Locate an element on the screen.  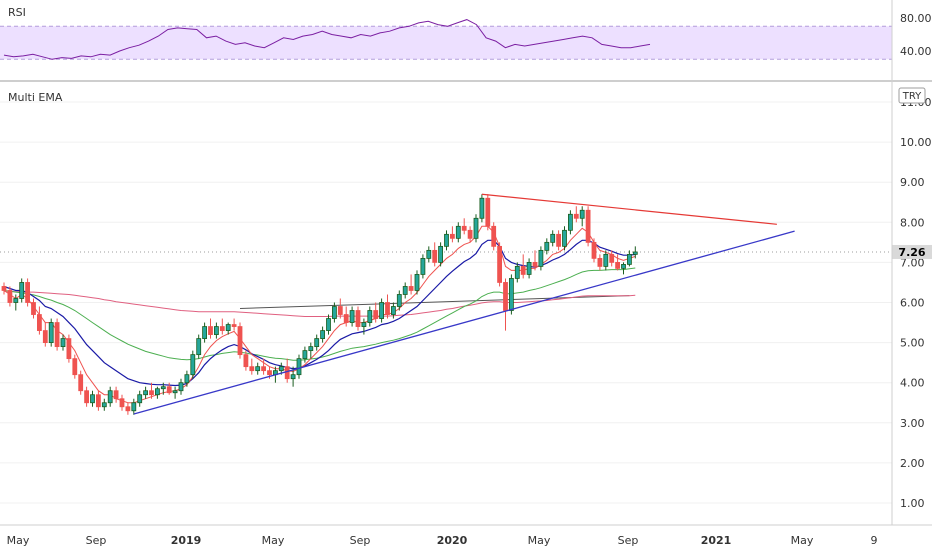
time-tick-label-0: May is located at coordinates (18, 540).